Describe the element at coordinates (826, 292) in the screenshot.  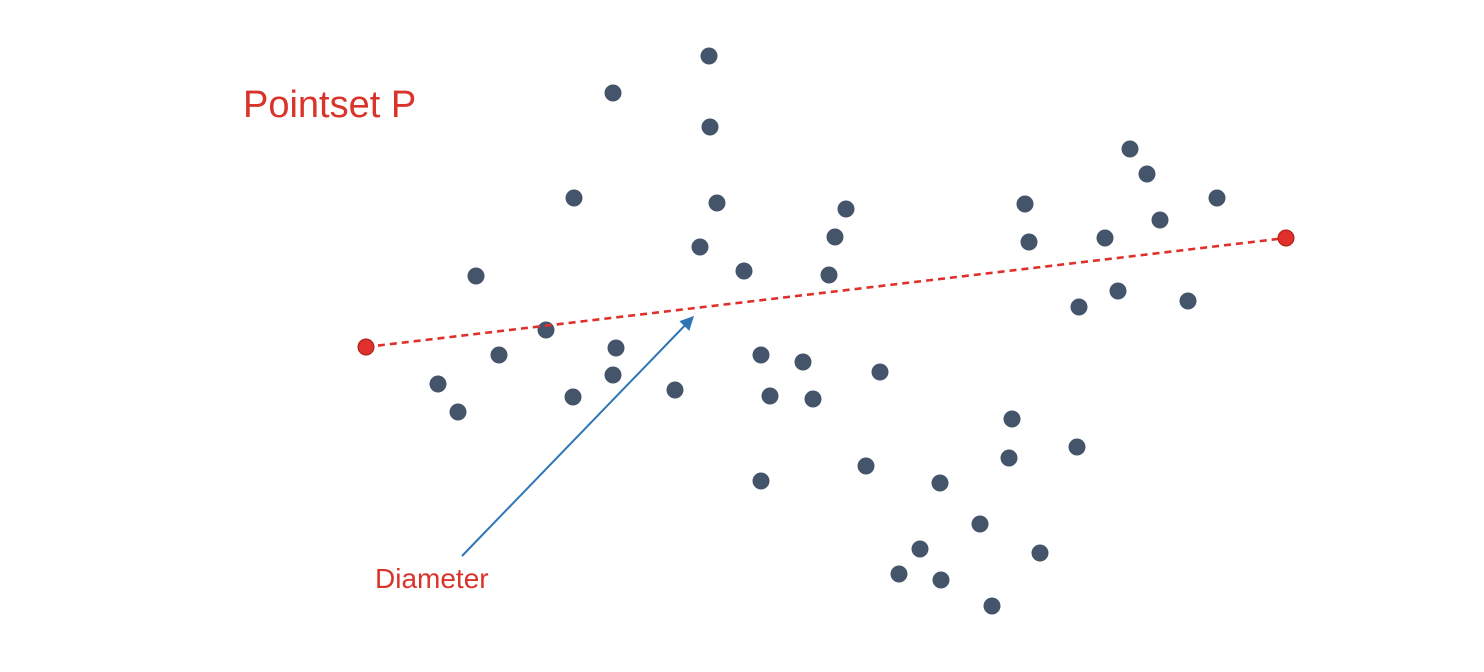
I see `diameter-line` at that location.